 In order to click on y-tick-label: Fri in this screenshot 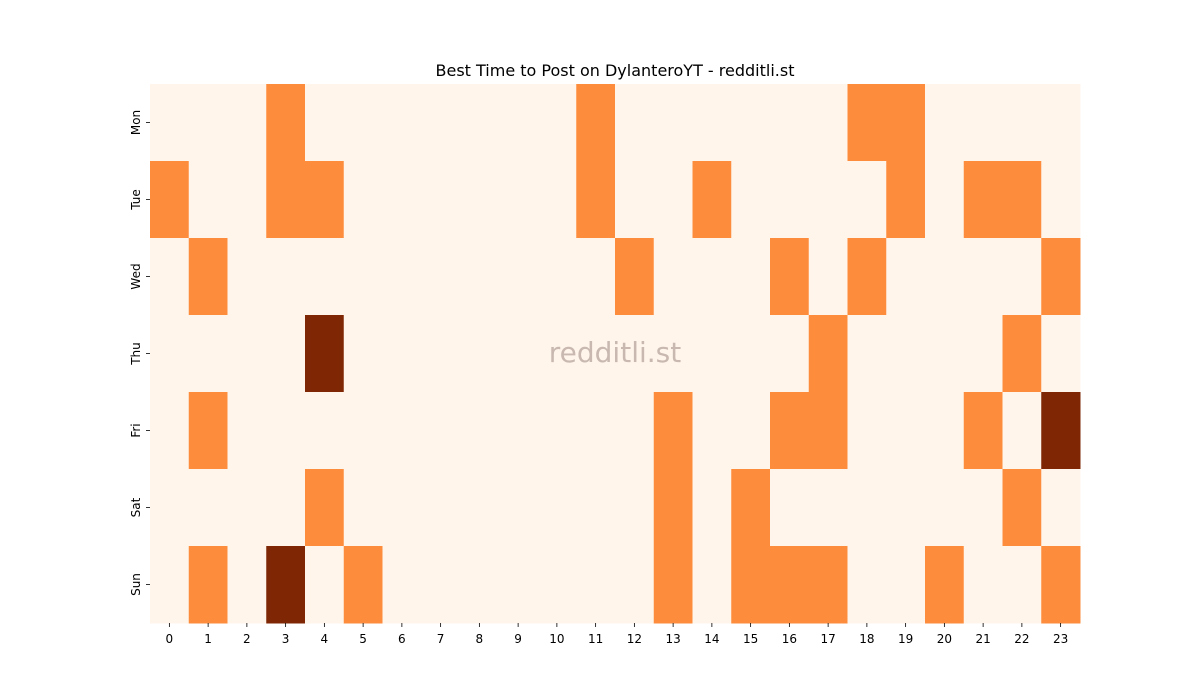, I will do `click(136, 430)`.